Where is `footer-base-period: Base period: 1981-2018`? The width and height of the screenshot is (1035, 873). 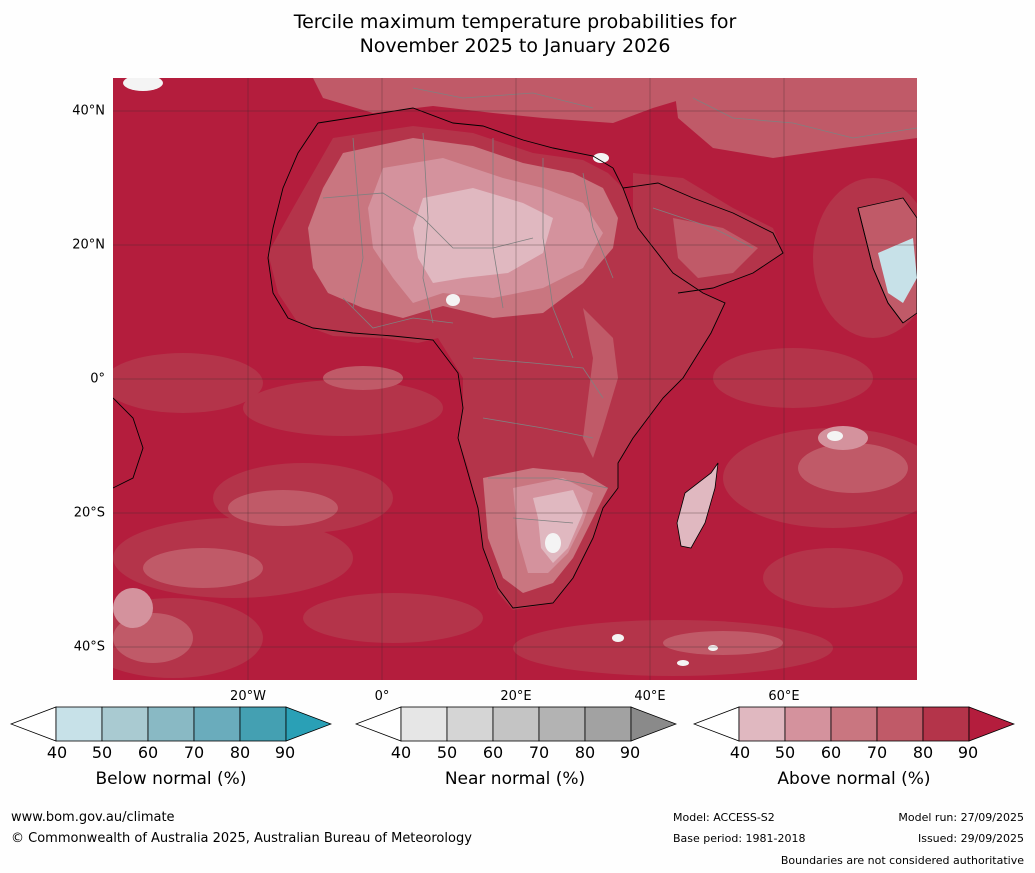 footer-base-period: Base period: 1981-2018 is located at coordinates (739, 838).